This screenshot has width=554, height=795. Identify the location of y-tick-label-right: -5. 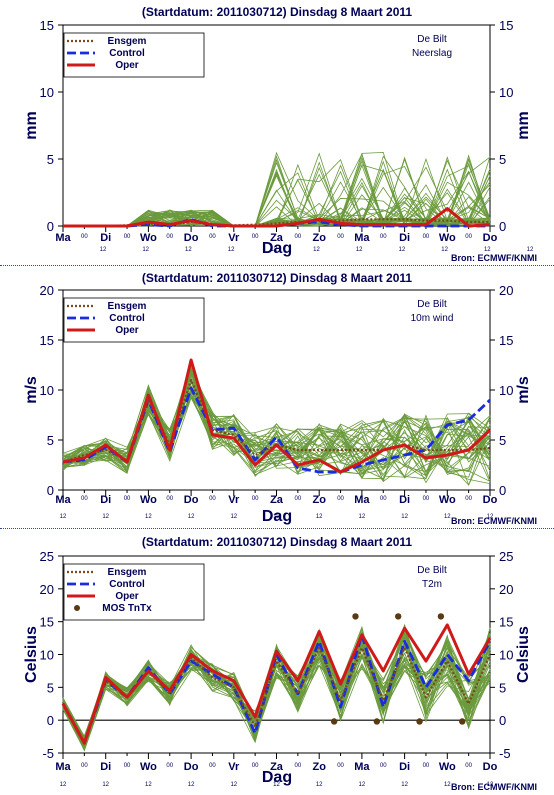
(505, 753).